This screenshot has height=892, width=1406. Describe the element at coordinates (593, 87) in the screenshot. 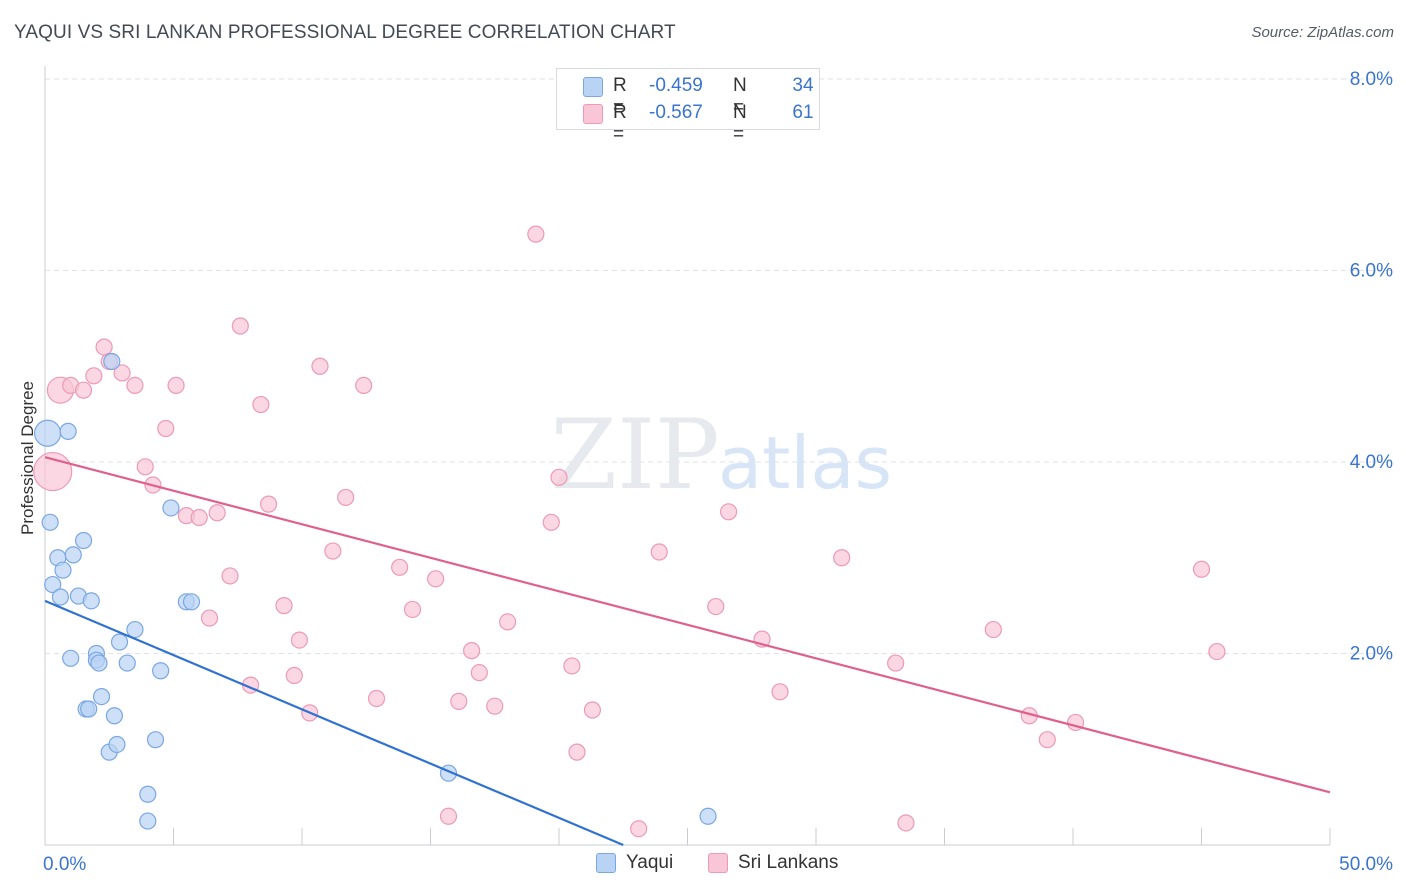

I see `yaqui-swatch` at that location.